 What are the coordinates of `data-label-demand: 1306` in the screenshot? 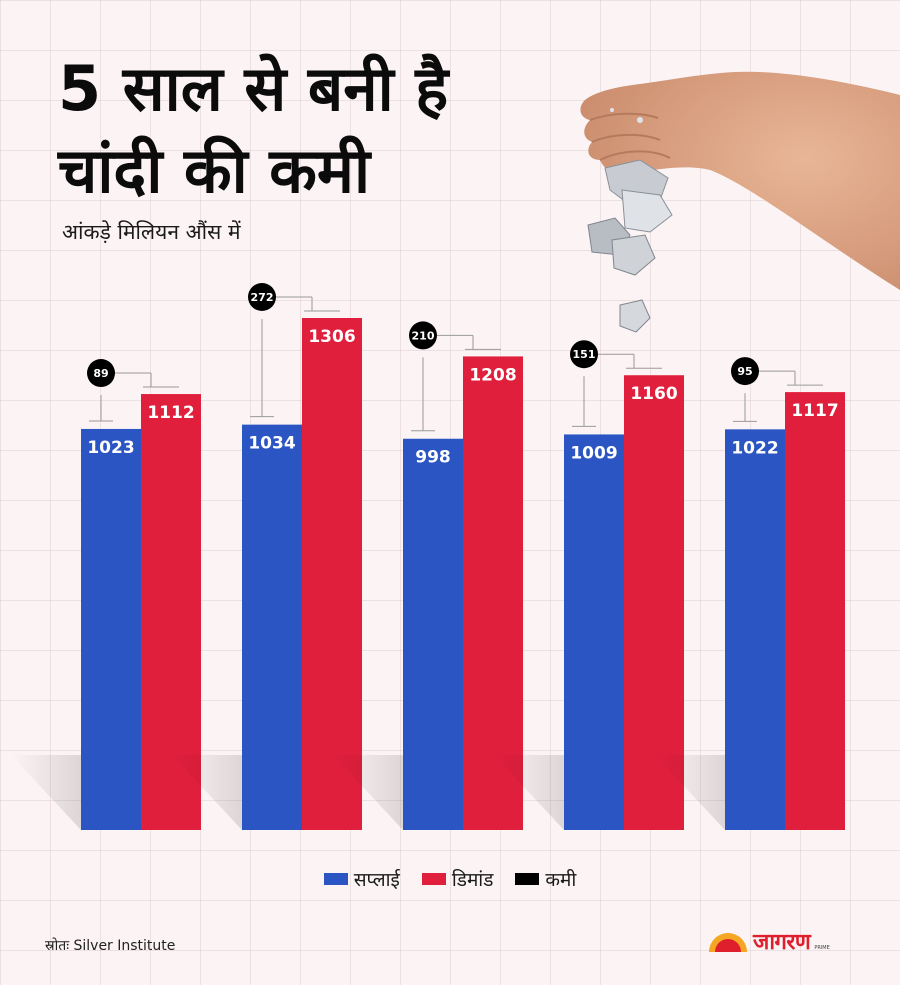 It's located at (331, 337).